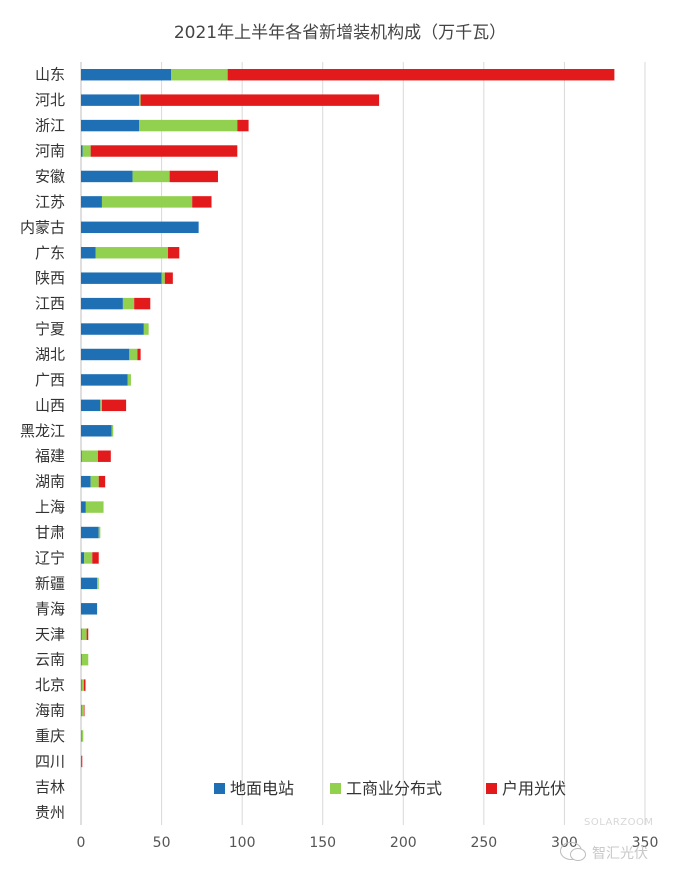 The image size is (680, 883). What do you see at coordinates (50, 253) in the screenshot?
I see `category-label: 广东` at bounding box center [50, 253].